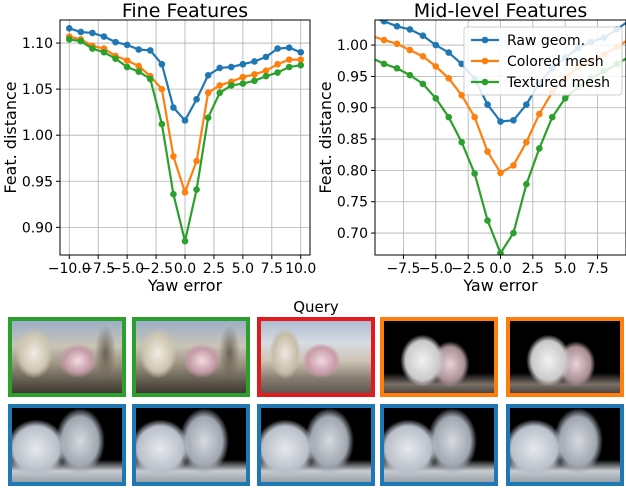  Describe the element at coordinates (352, 46) in the screenshot. I see `y-tick-label: 1.00` at that location.